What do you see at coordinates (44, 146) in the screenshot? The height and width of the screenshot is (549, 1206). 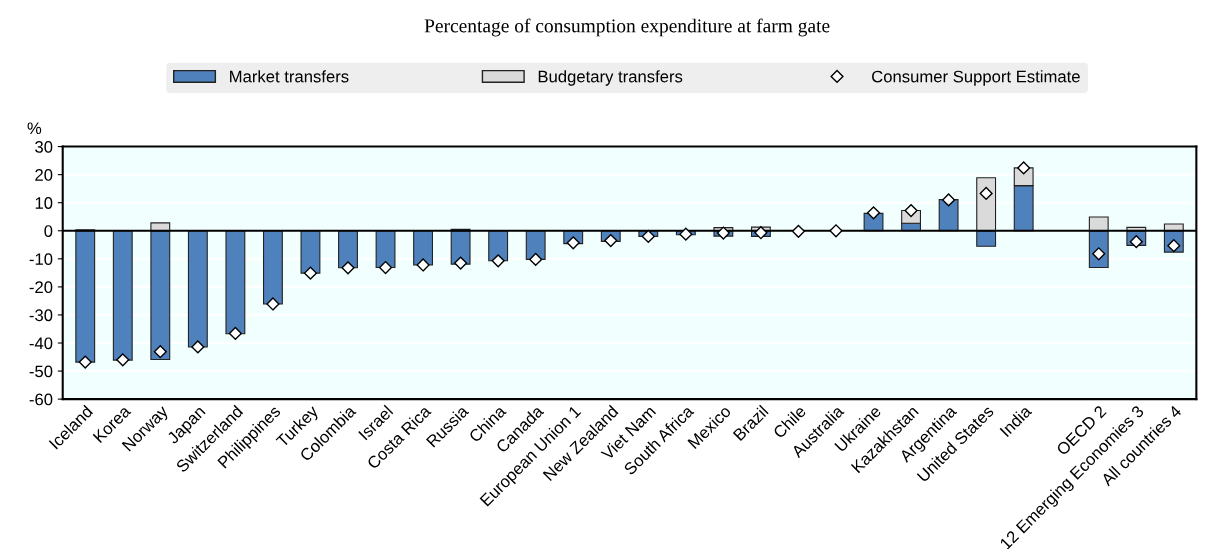 I see `y-tick-label: 30` at bounding box center [44, 146].